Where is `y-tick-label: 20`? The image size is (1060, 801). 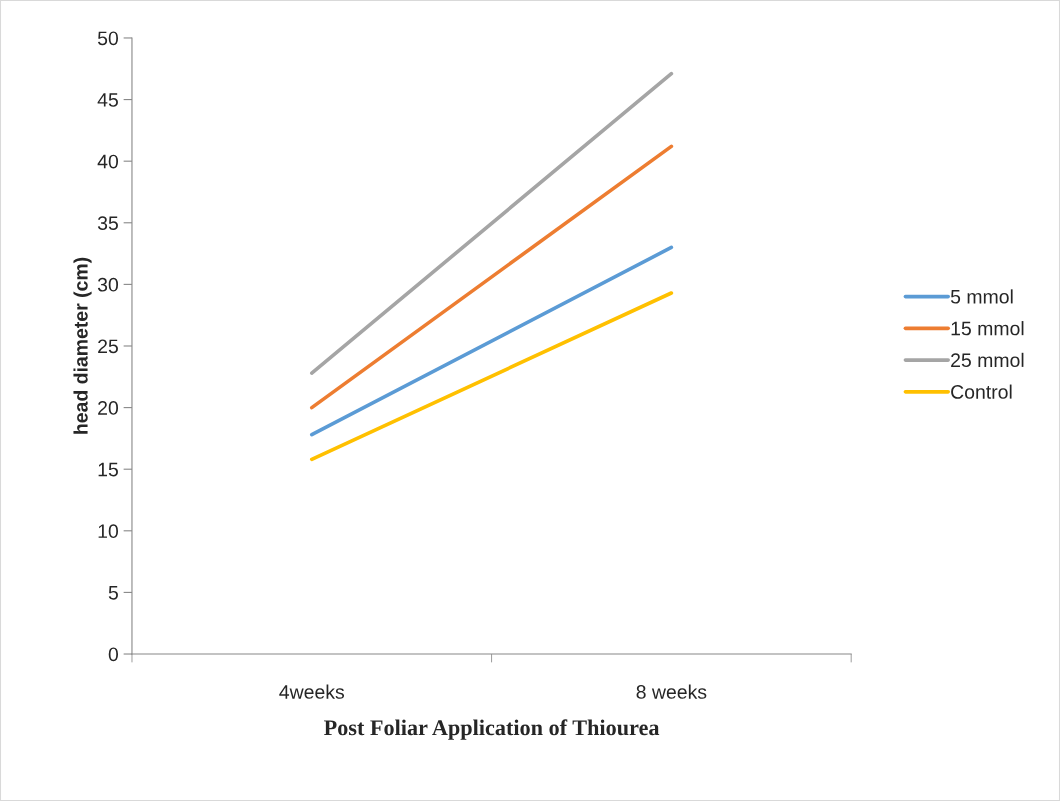 y-tick-label: 20 is located at coordinates (108, 408).